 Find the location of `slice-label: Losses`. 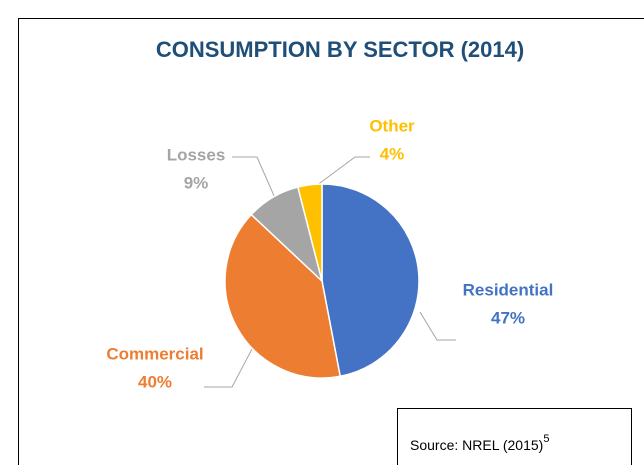

slice-label: Losses is located at coordinates (196, 154).